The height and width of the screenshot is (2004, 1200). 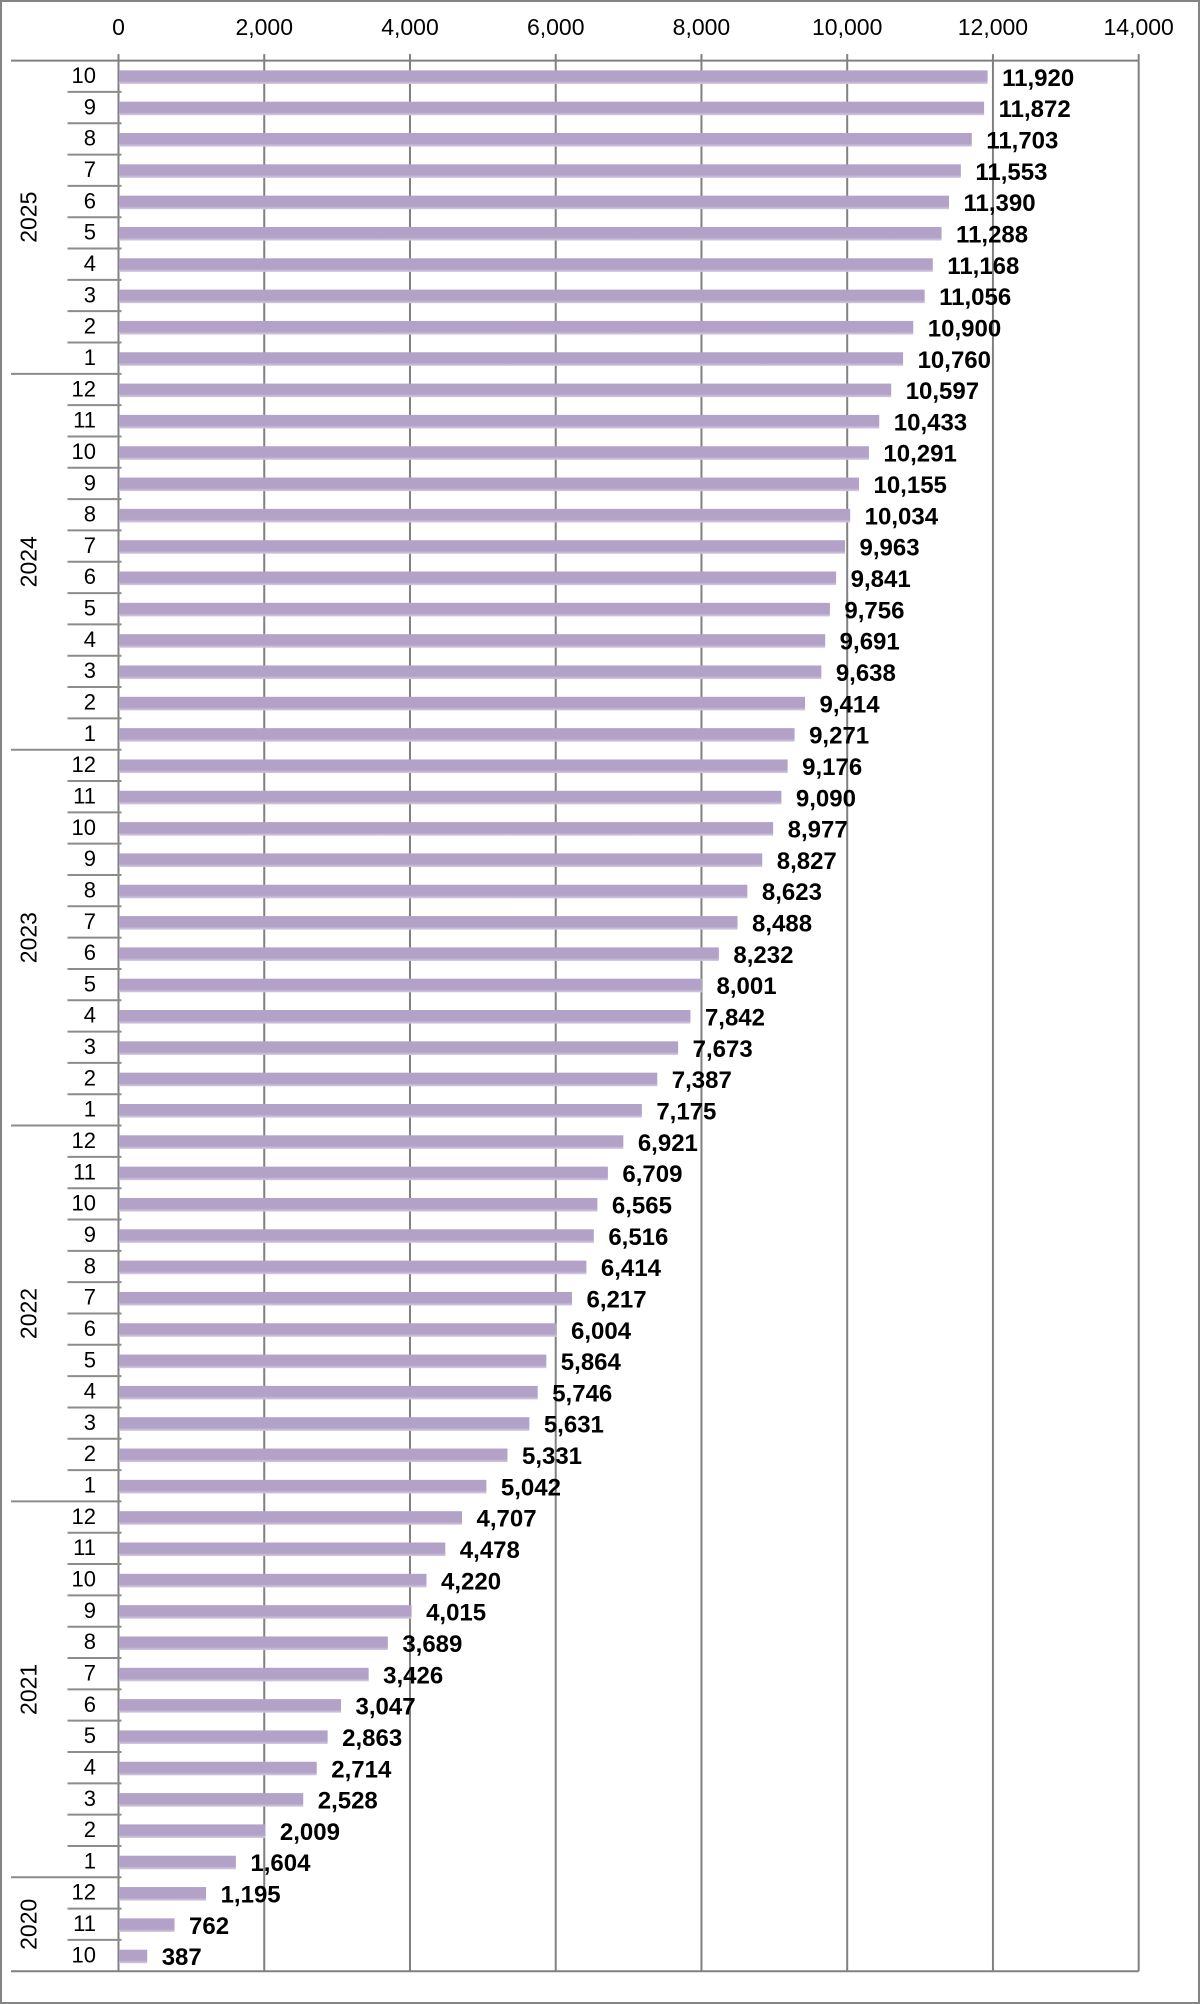 What do you see at coordinates (686, 1111) in the screenshot?
I see `svg-text: 7,175` at bounding box center [686, 1111].